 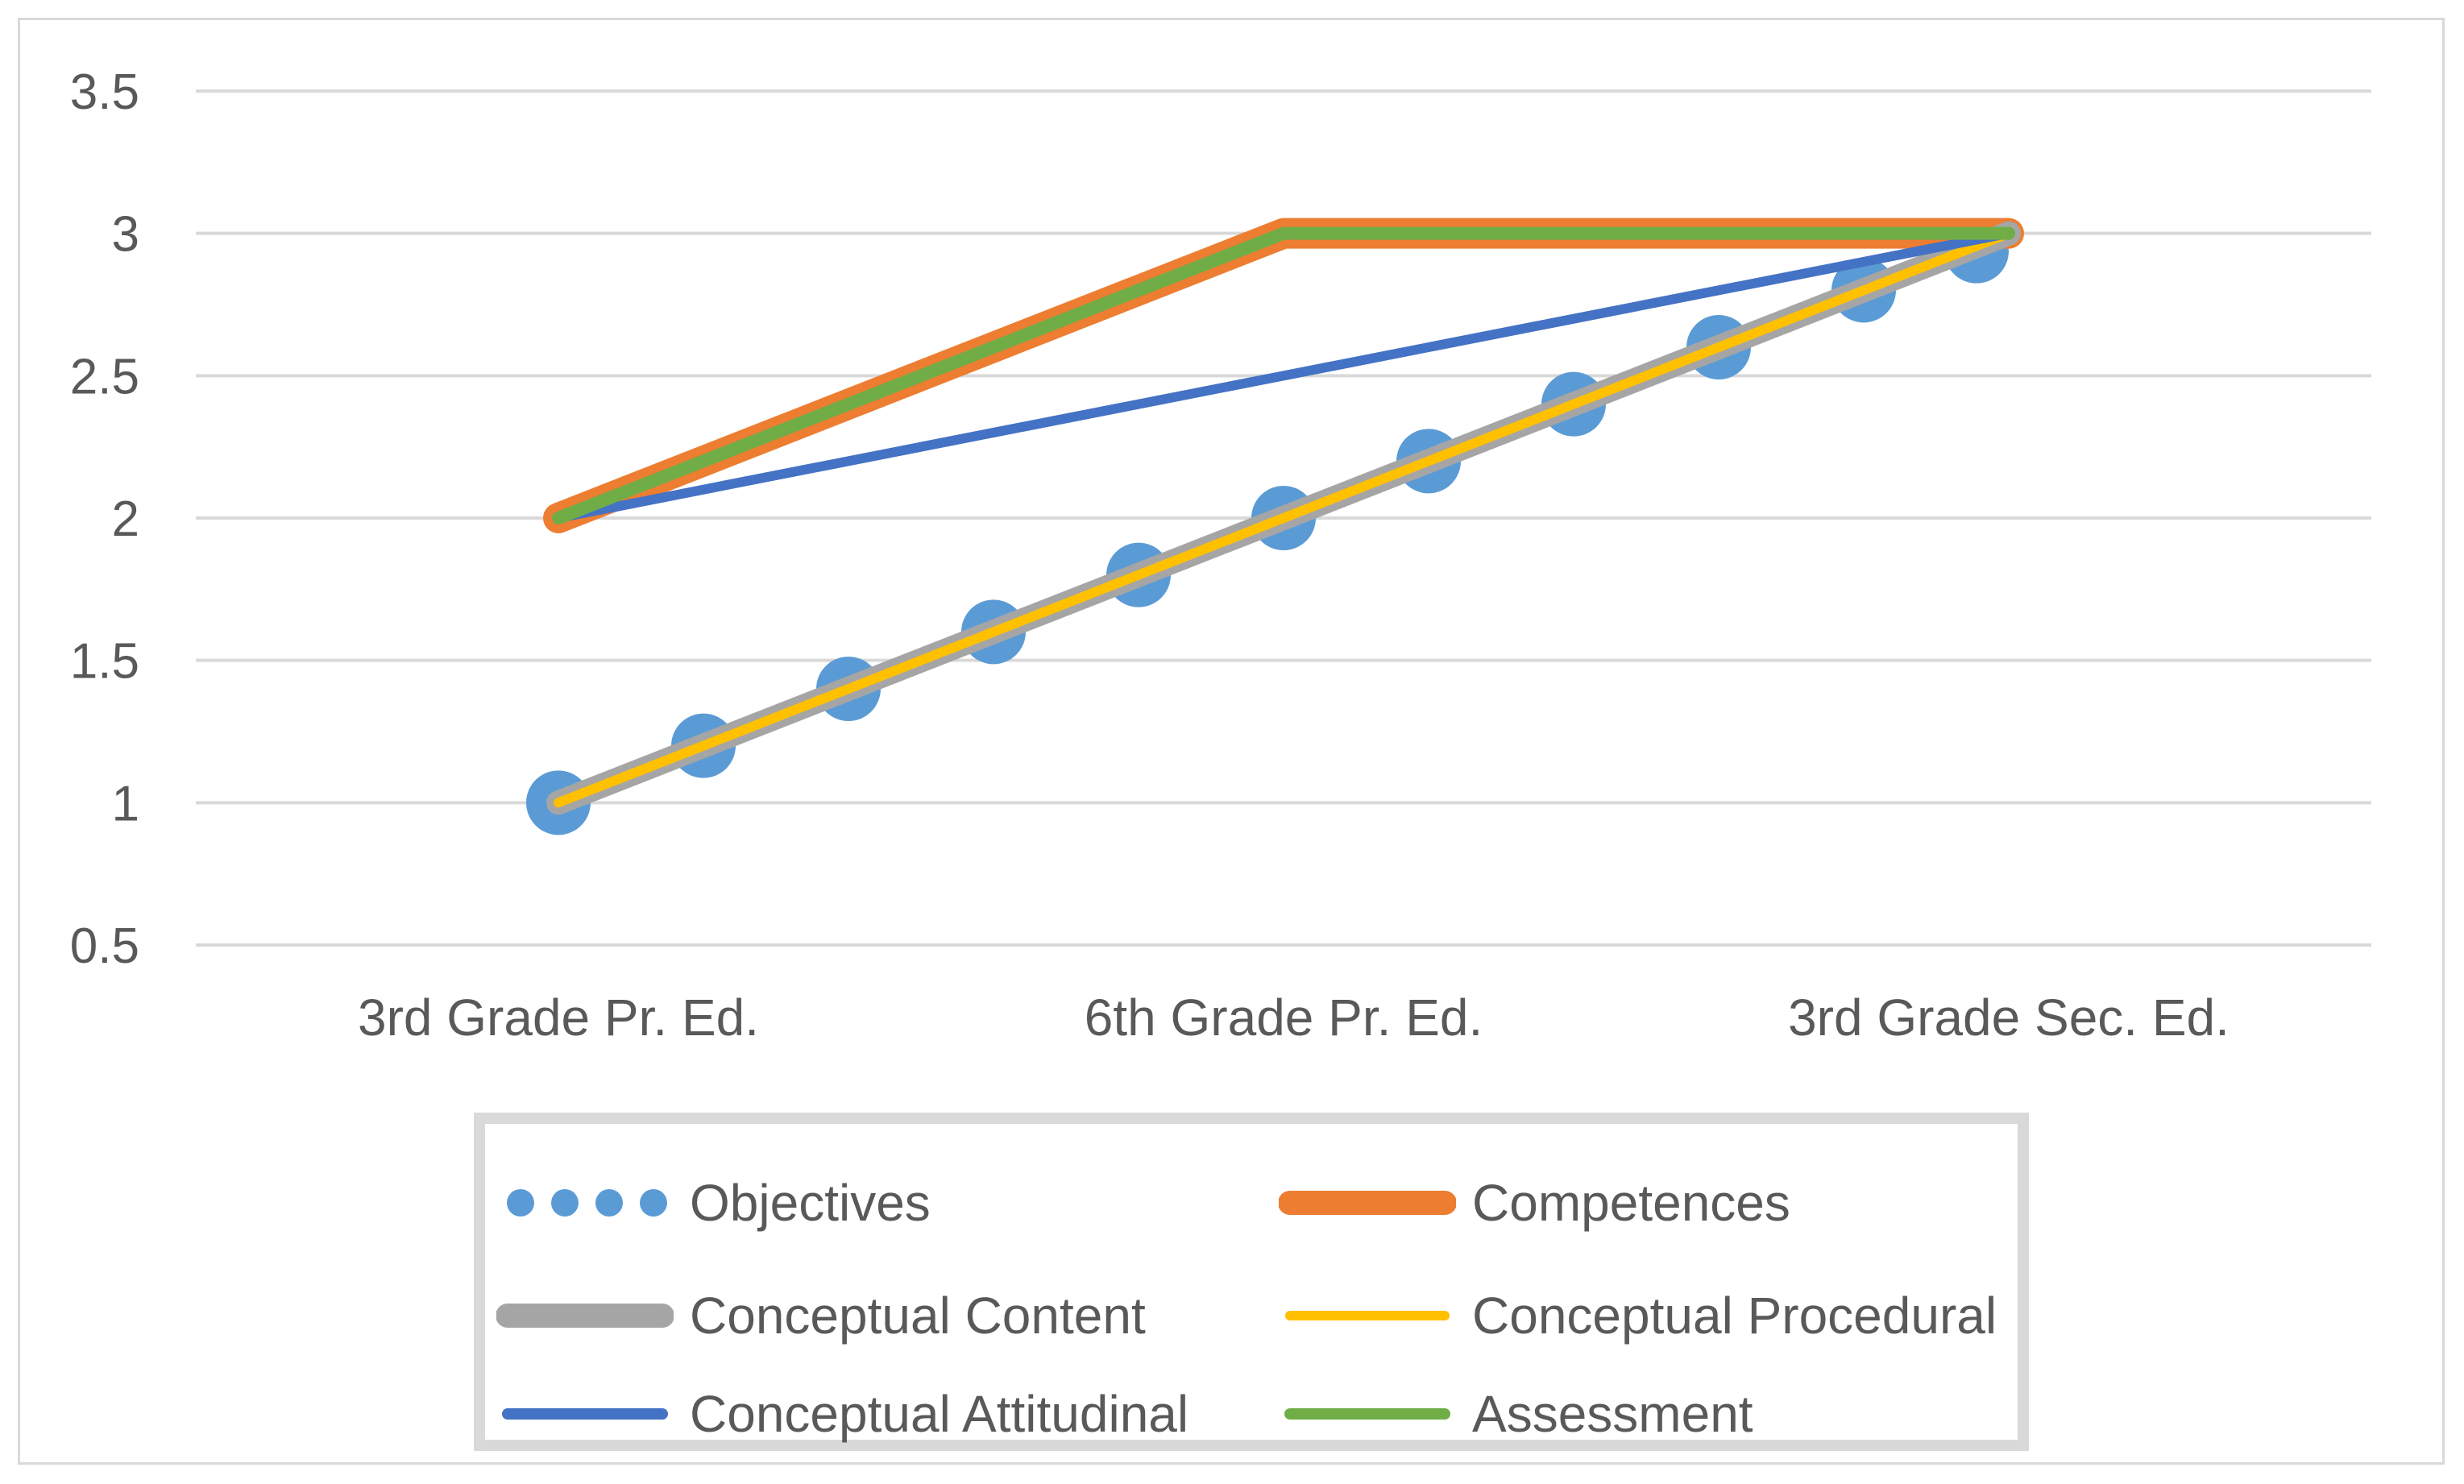 I want to click on legend-item-conceptual-procedural: Conceptual Procedural, so click(x=1638, y=1315).